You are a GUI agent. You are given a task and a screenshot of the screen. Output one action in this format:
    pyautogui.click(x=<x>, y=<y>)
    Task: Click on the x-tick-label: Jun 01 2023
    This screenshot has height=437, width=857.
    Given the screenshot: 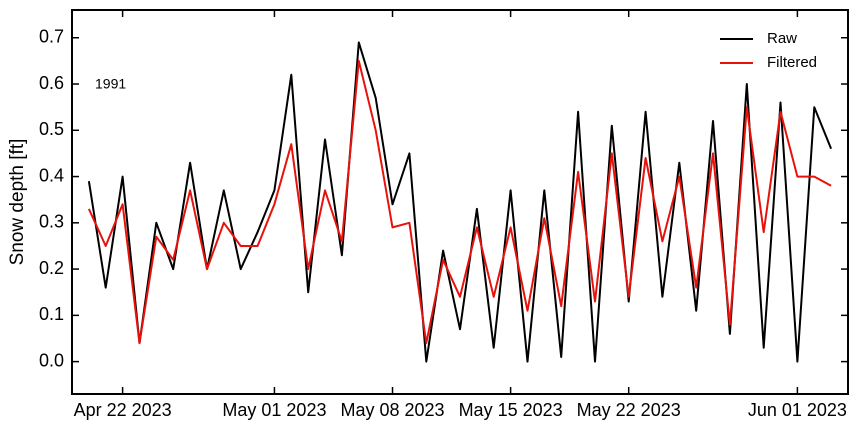 What is the action you would take?
    pyautogui.click(x=797, y=410)
    